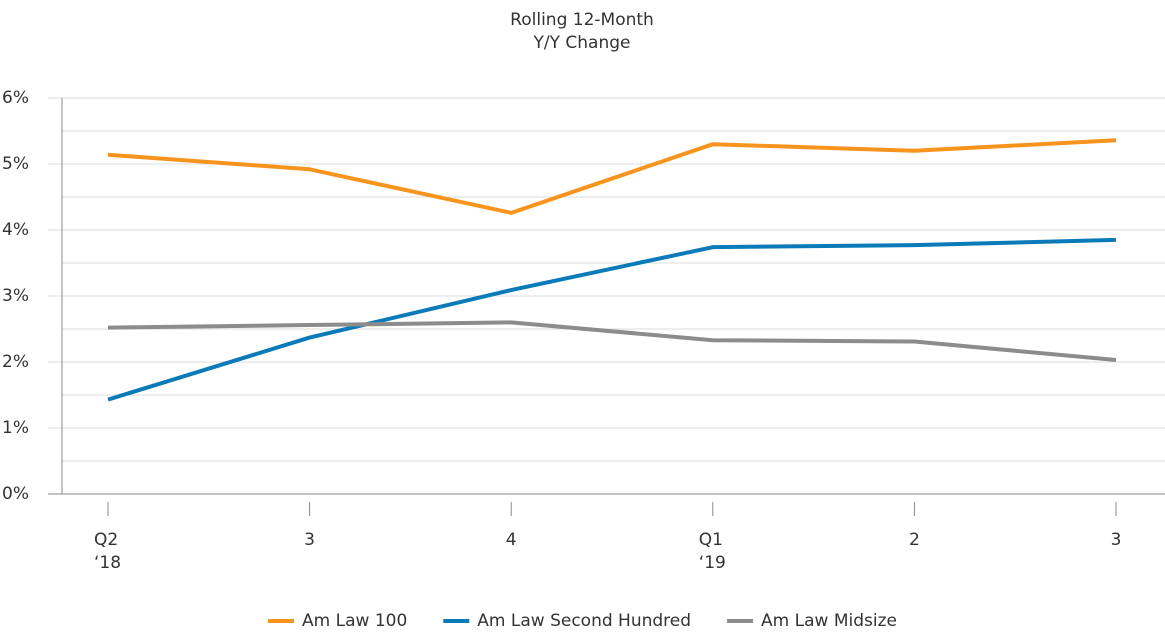 The image size is (1165, 632). Describe the element at coordinates (106, 540) in the screenshot. I see `x-tick-label: Q2` at that location.